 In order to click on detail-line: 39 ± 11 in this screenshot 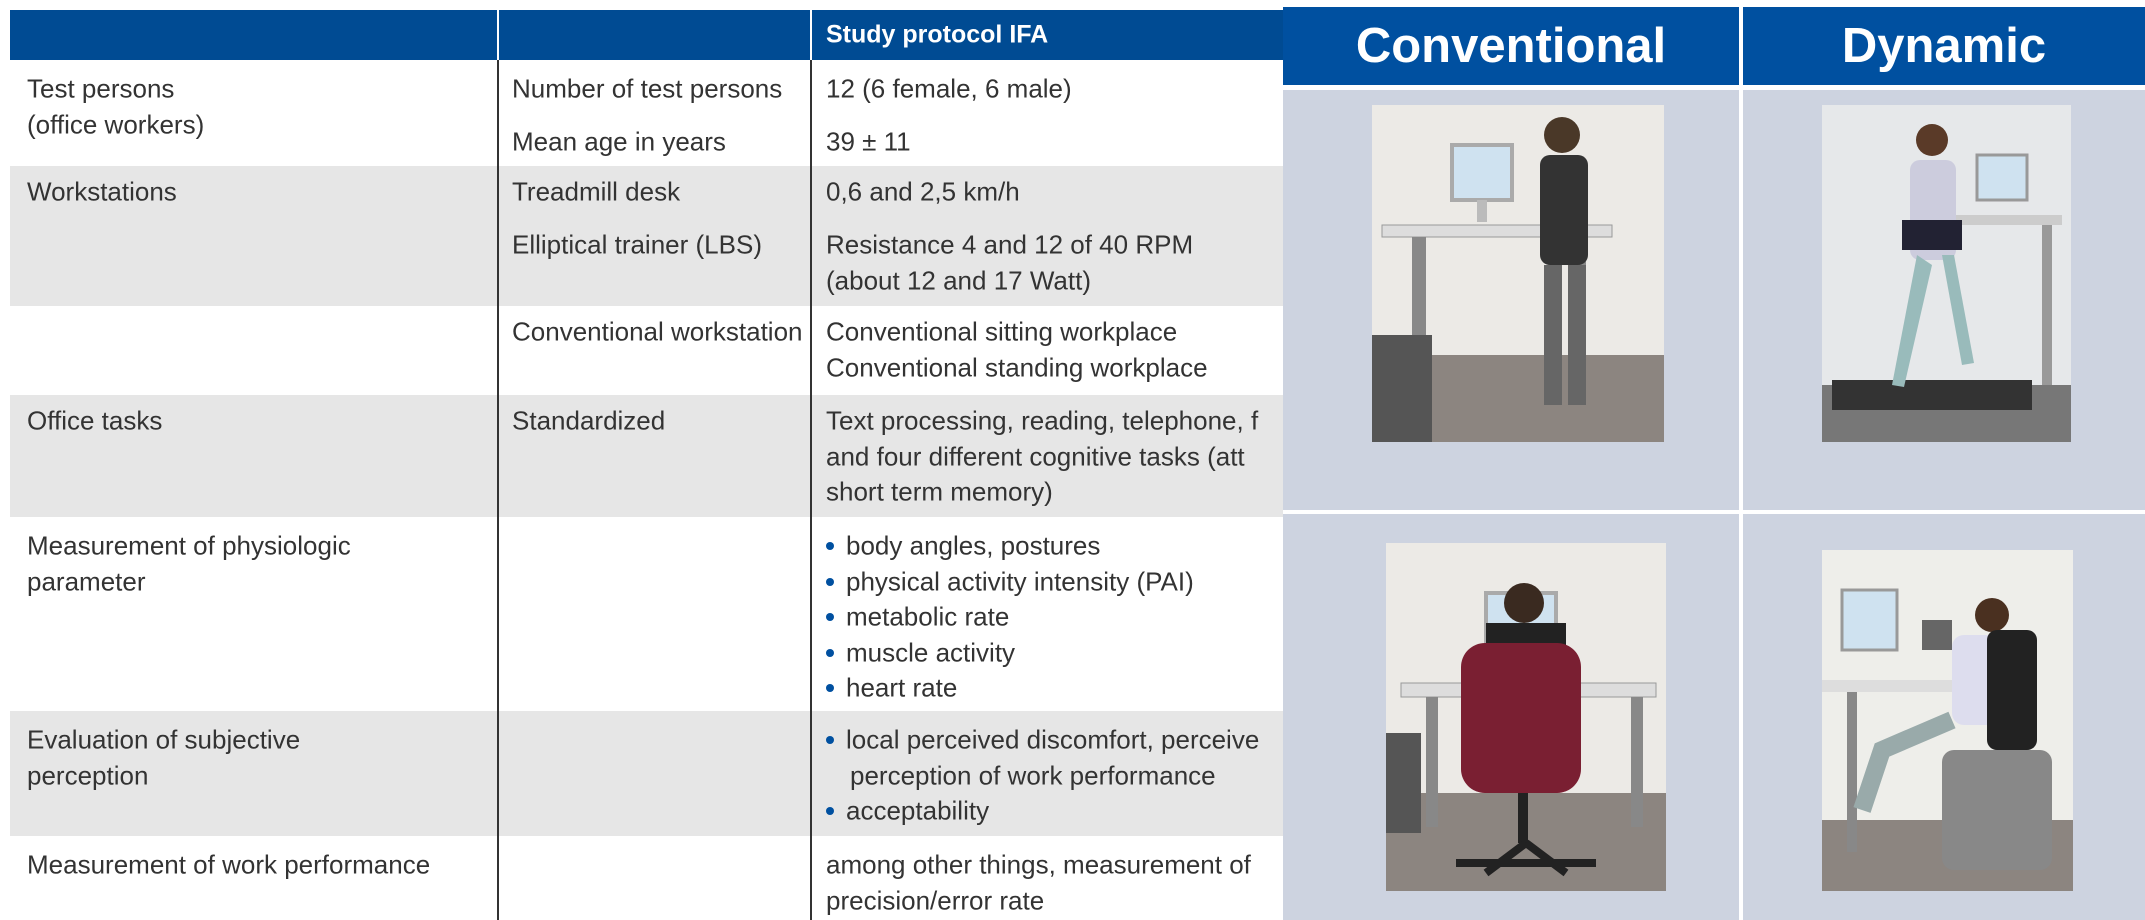, I will do `click(868, 141)`.